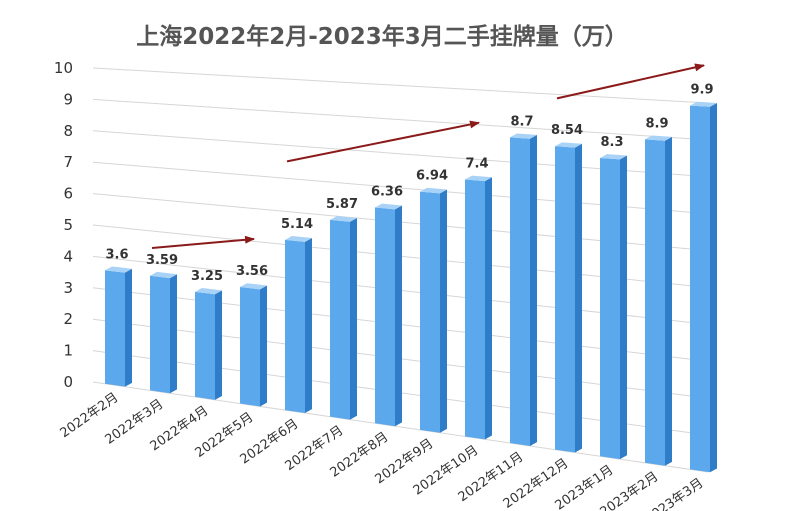 This screenshot has width=792, height=511. I want to click on data-label: 6.36, so click(387, 192).